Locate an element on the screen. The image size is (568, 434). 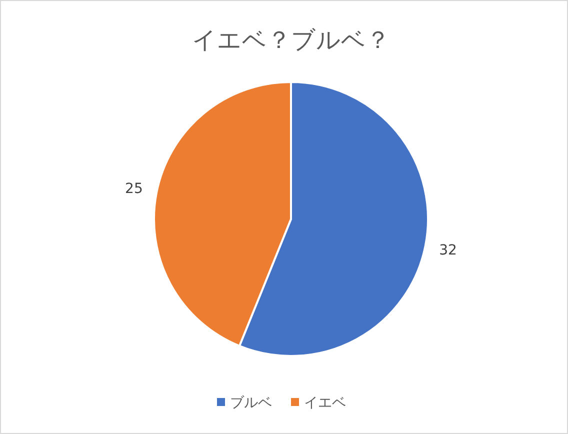
data-label: 25 is located at coordinates (134, 189).